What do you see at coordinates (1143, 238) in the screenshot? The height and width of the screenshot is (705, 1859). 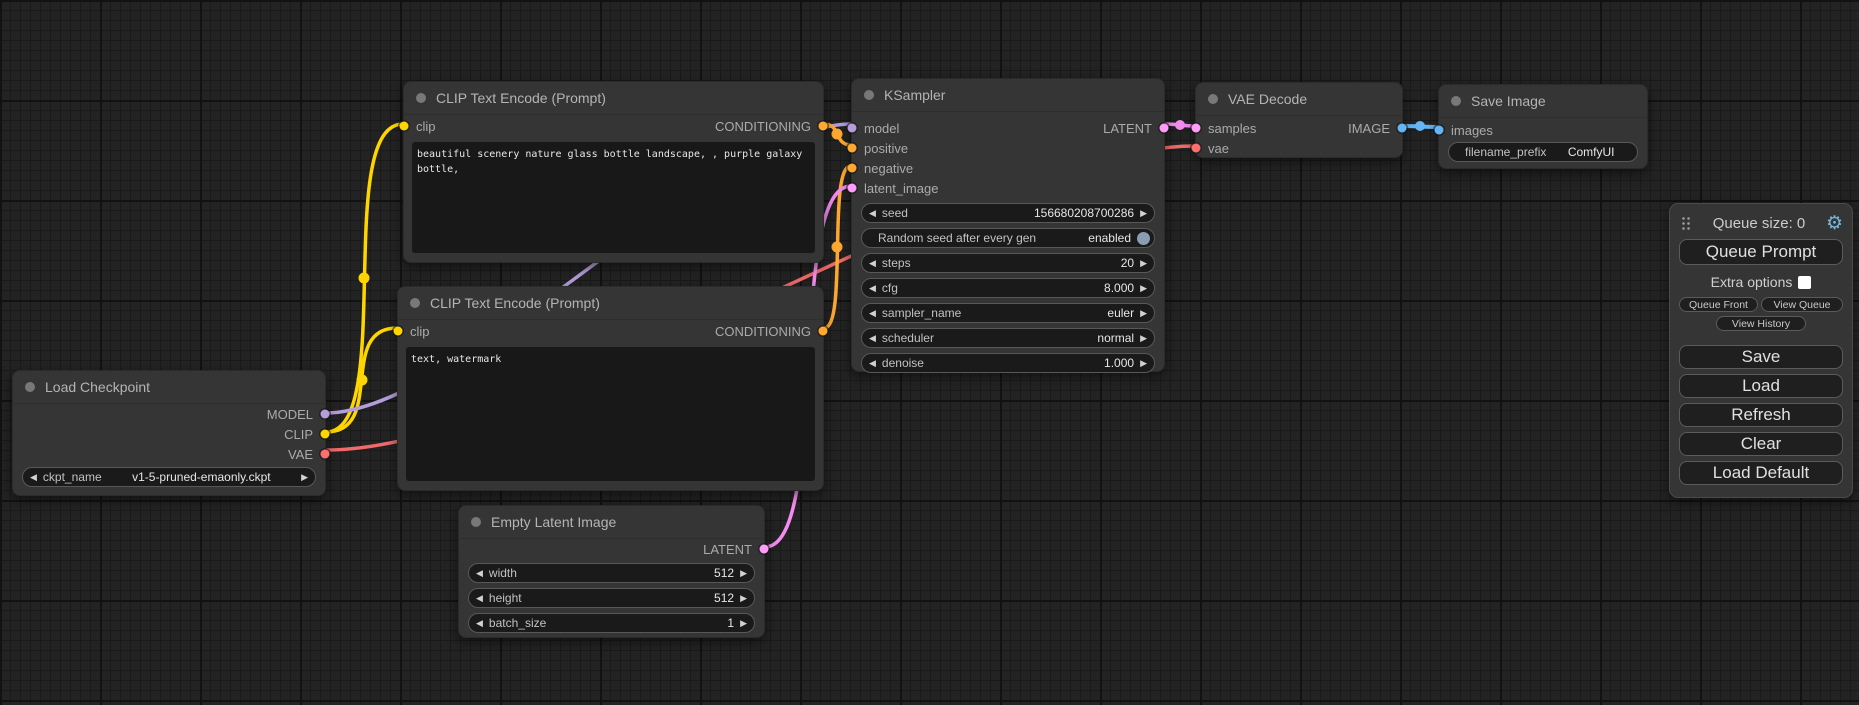 I see `toggle-knob-icon` at bounding box center [1143, 238].